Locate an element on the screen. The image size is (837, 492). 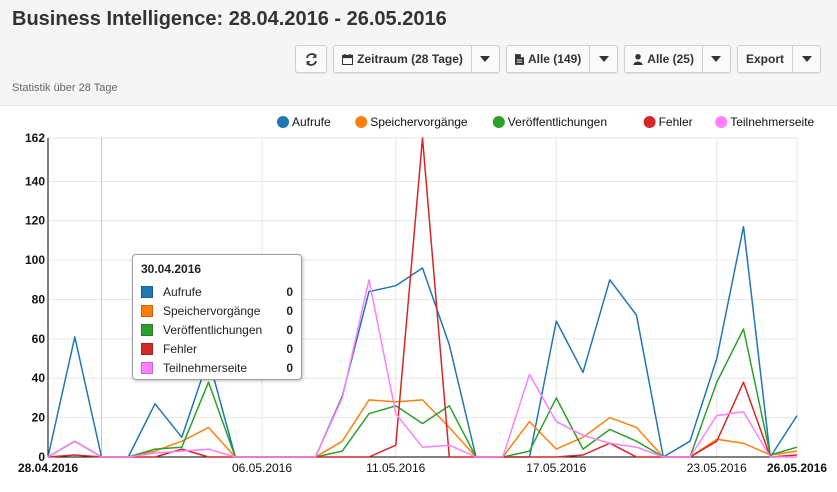
export-caret is located at coordinates (806, 59).